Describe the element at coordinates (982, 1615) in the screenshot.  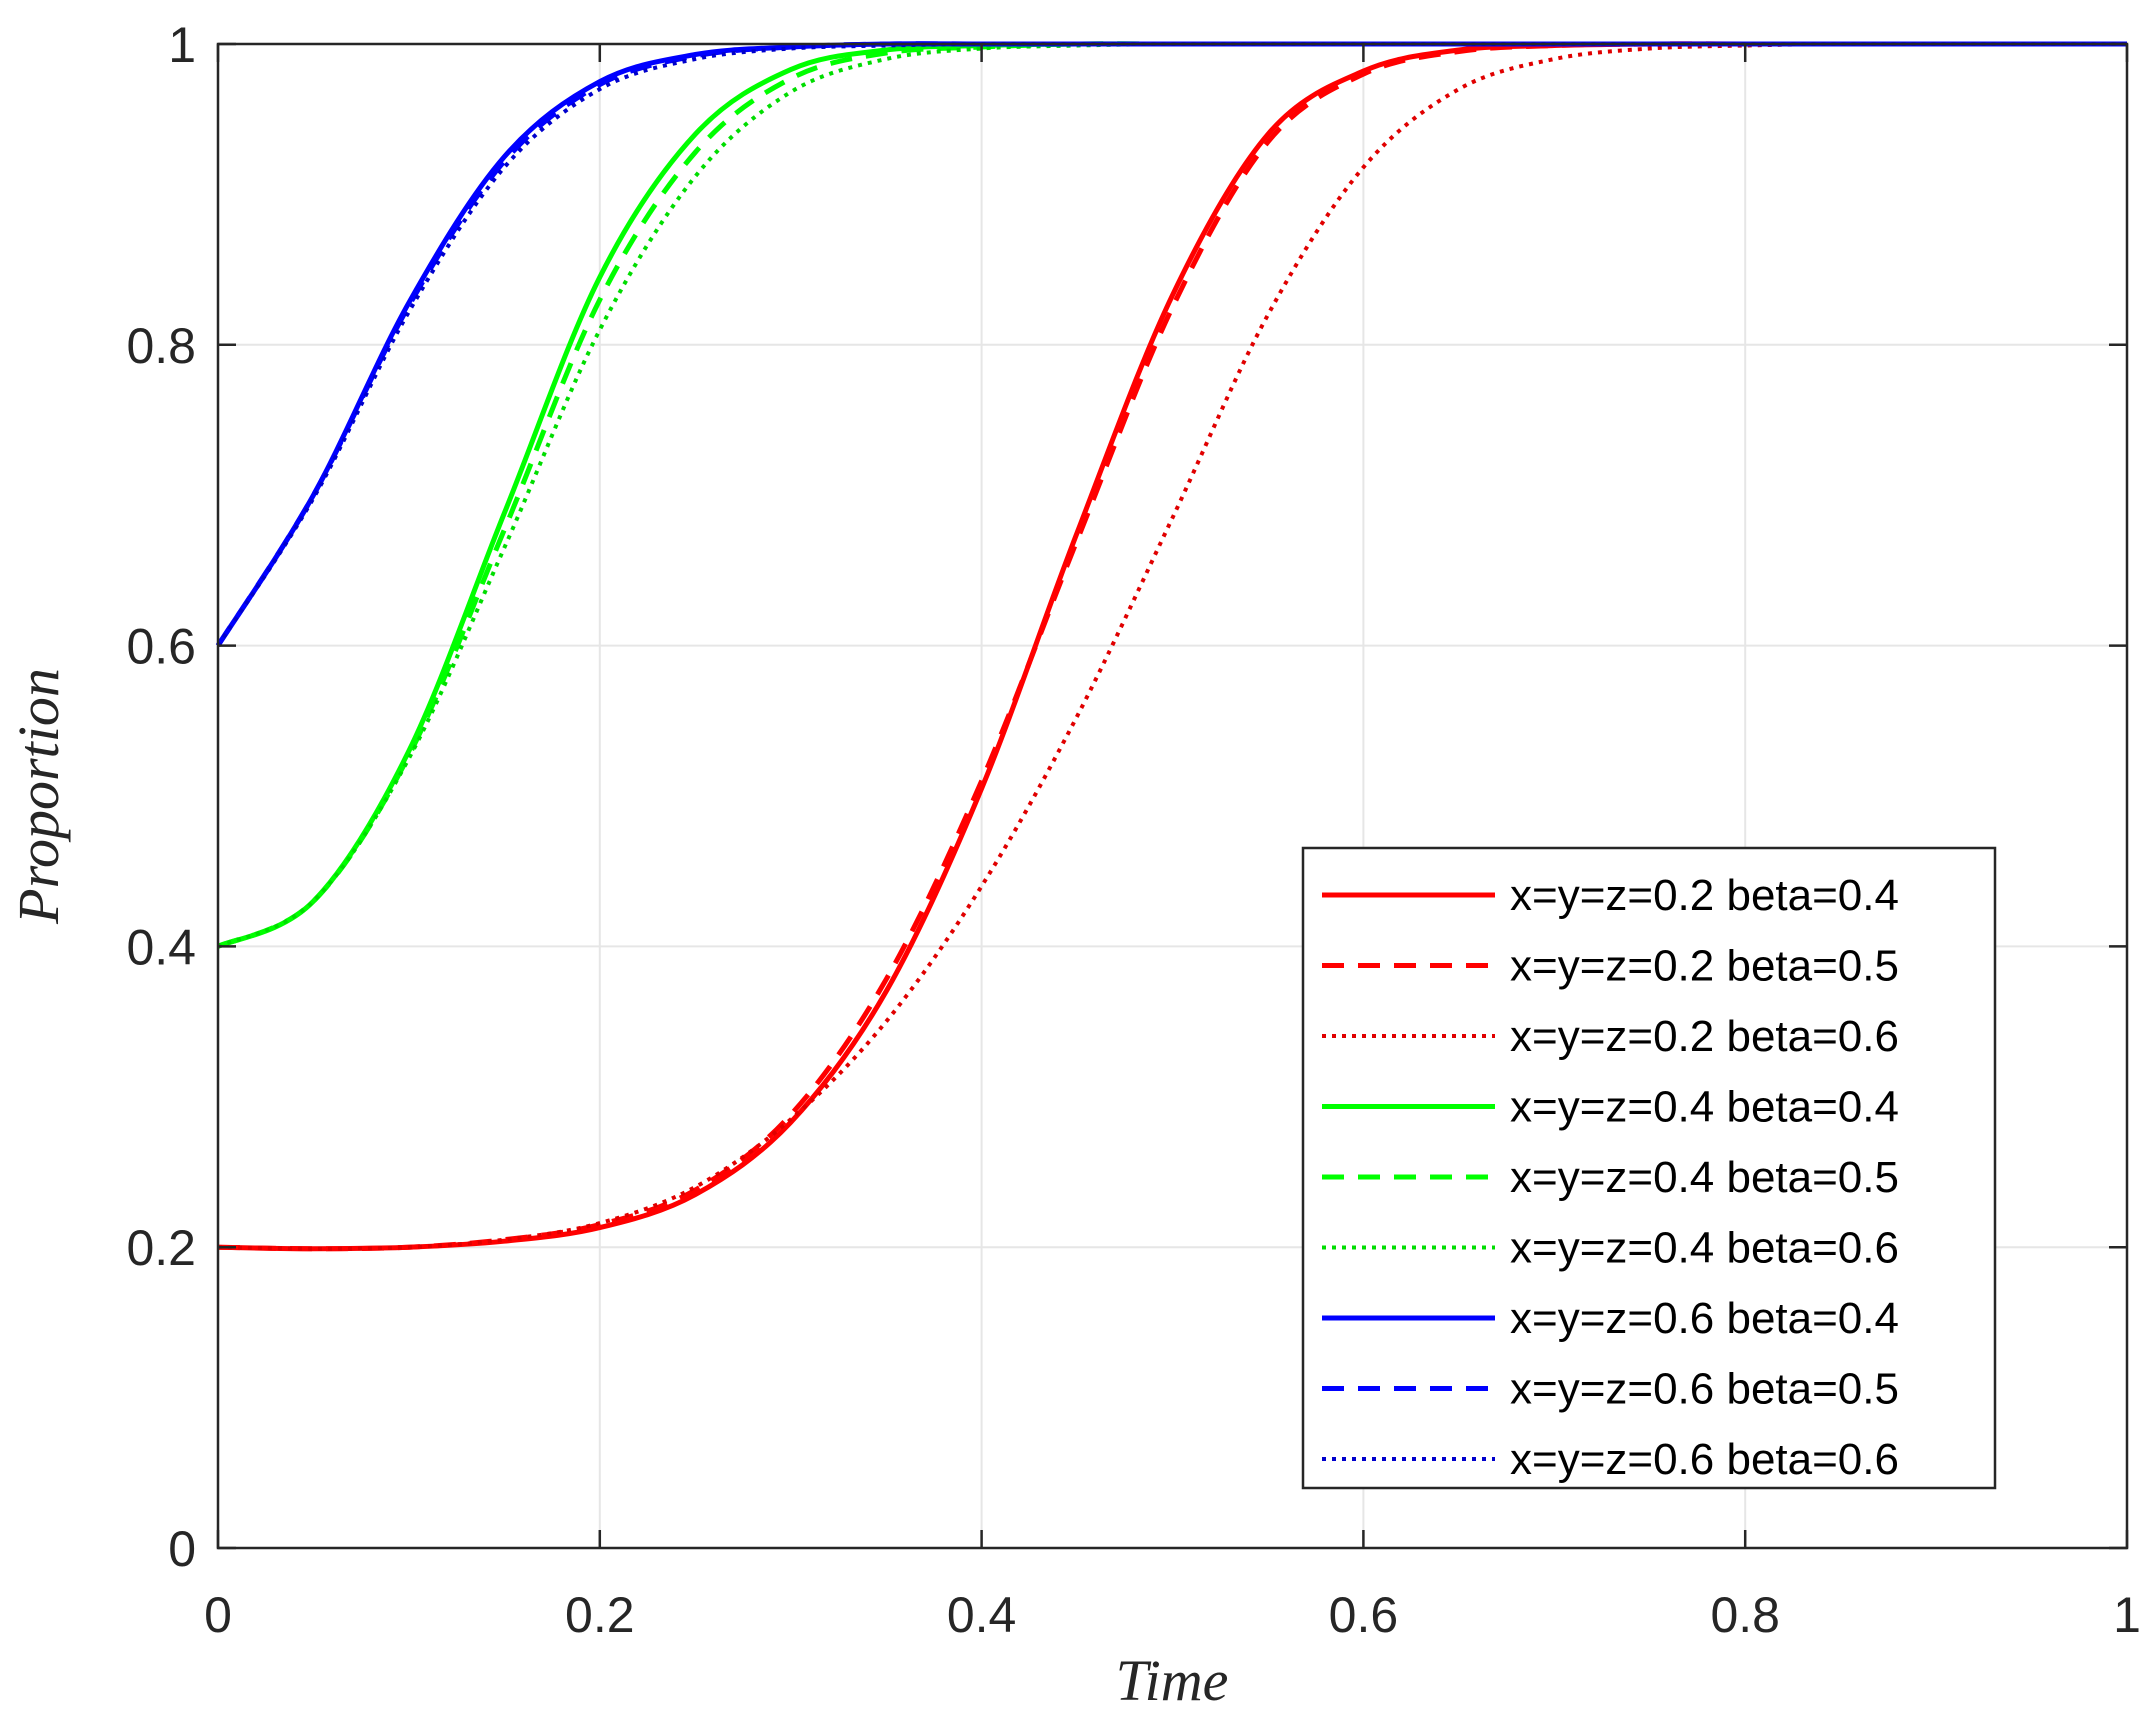
I see `x-tick-label: 0.4` at that location.